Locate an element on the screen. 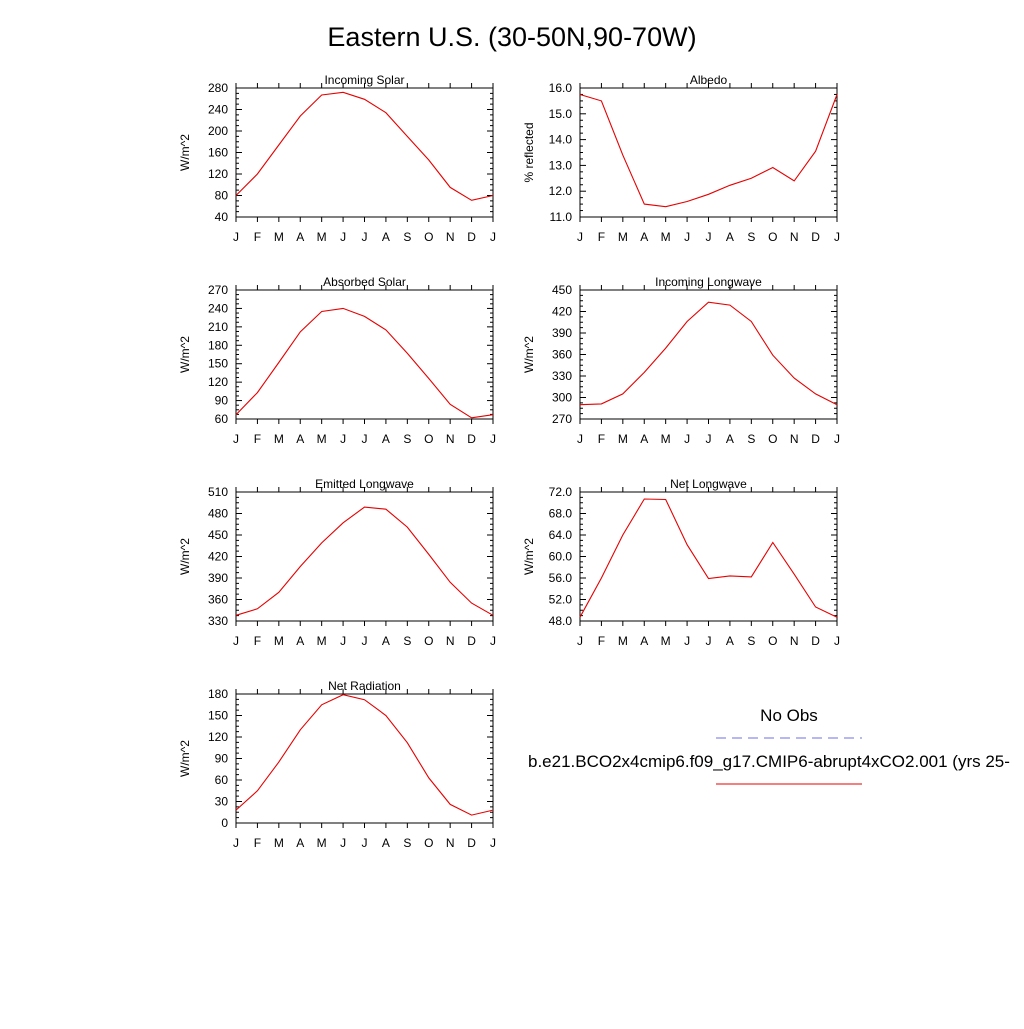 The width and height of the screenshot is (1024, 1029). incoming-longwave-plot-frame is located at coordinates (708, 354).